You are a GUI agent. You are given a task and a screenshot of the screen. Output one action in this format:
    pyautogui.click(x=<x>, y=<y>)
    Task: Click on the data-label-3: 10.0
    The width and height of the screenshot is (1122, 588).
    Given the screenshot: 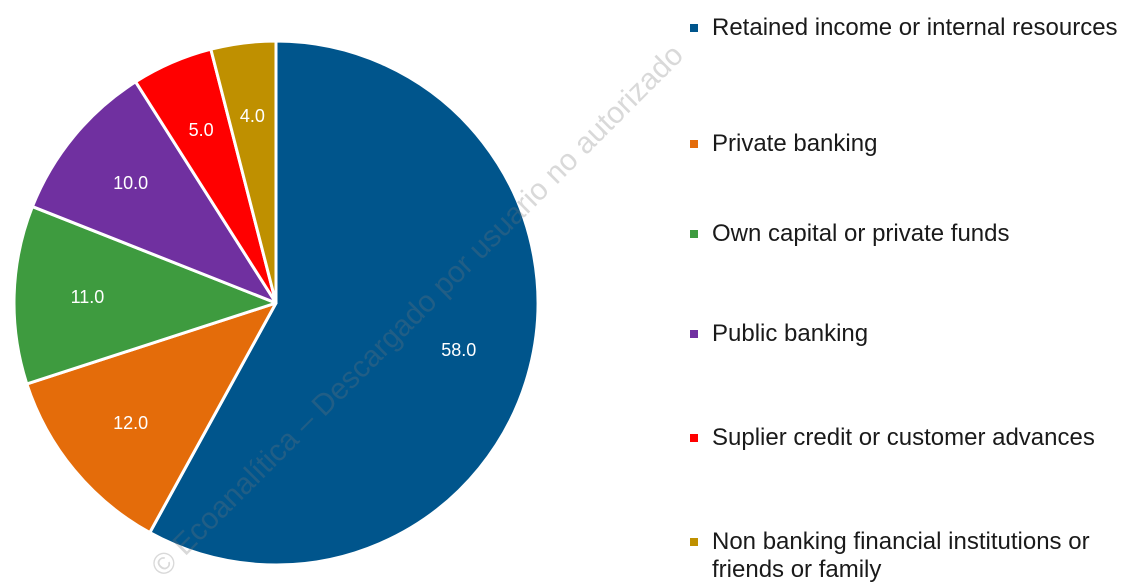 What is the action you would take?
    pyautogui.click(x=130, y=183)
    